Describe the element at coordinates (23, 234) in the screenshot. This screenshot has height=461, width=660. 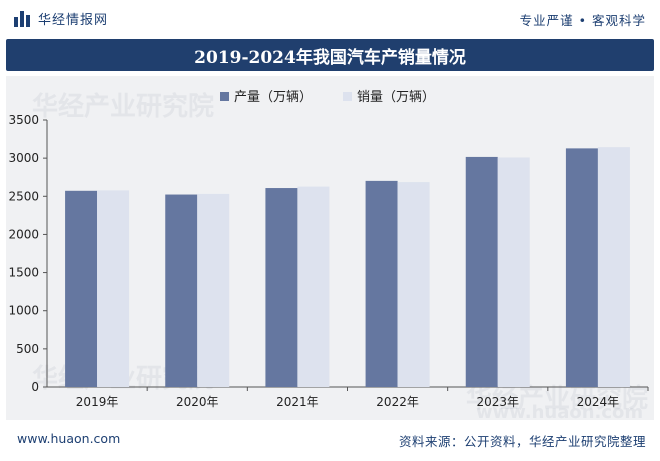
I see `y-tick-label: 2000` at that location.